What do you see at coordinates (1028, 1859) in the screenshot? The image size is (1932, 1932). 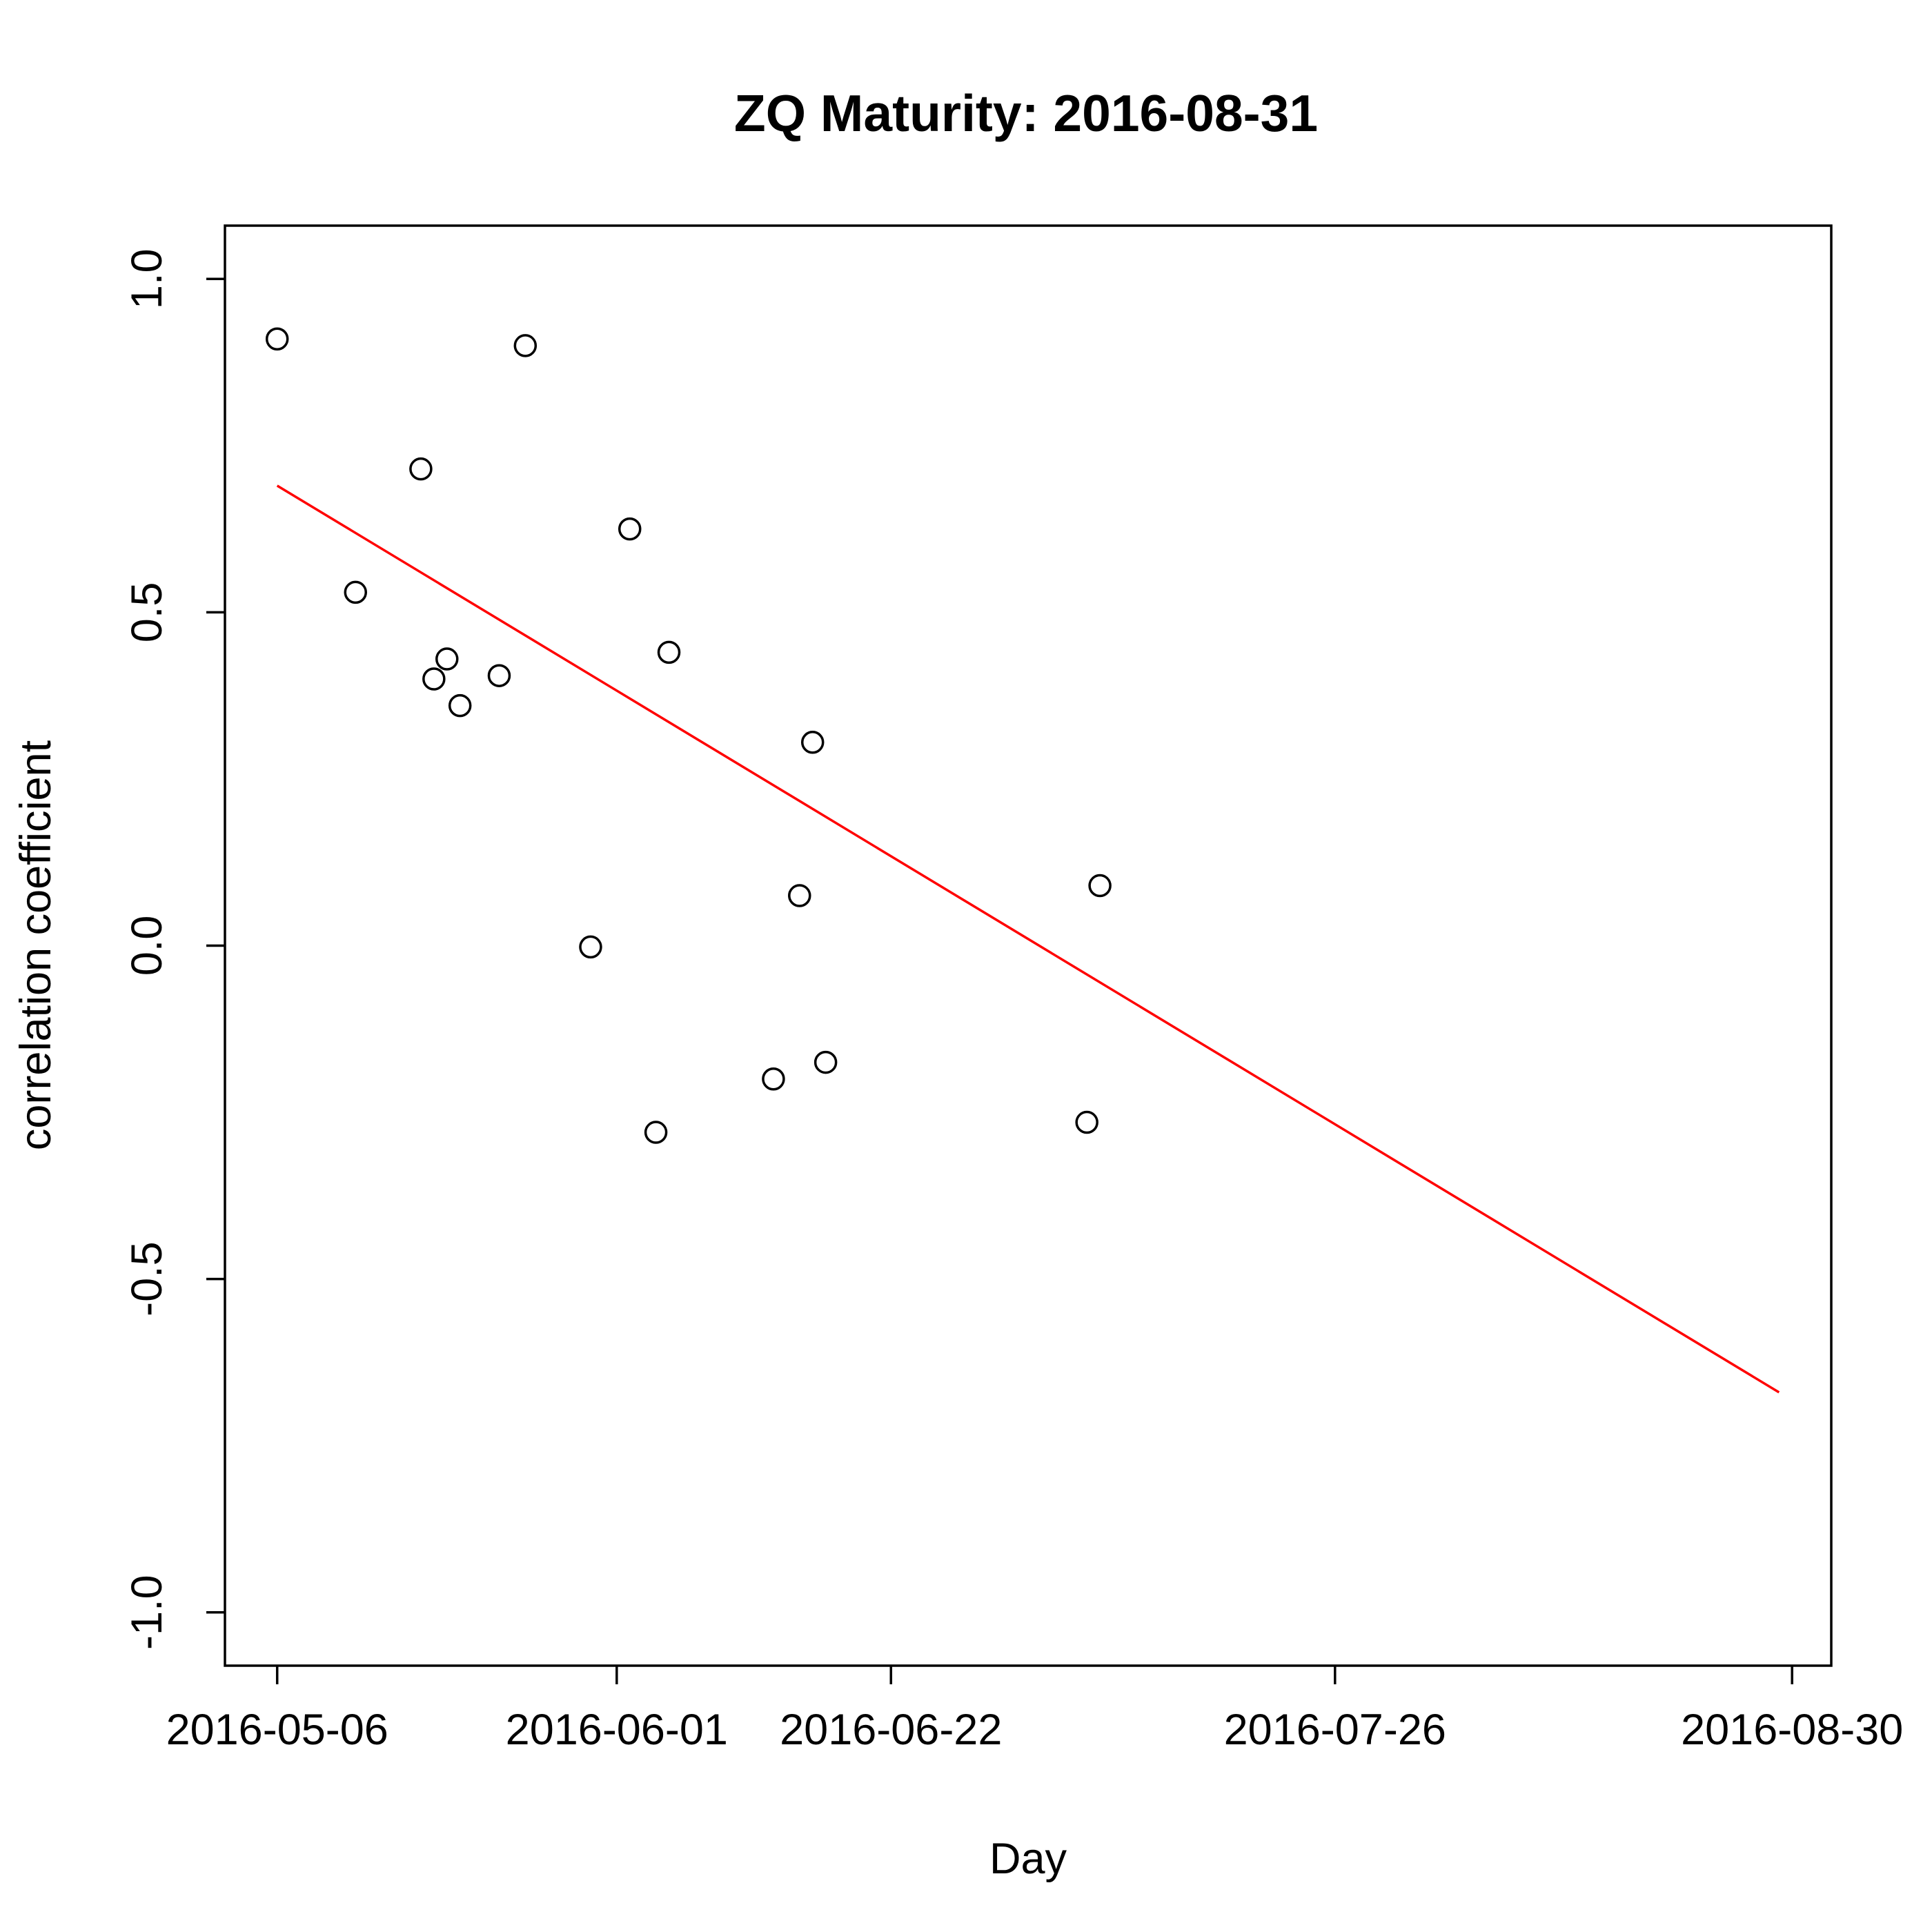 I see `x-axis-label: Day` at bounding box center [1028, 1859].